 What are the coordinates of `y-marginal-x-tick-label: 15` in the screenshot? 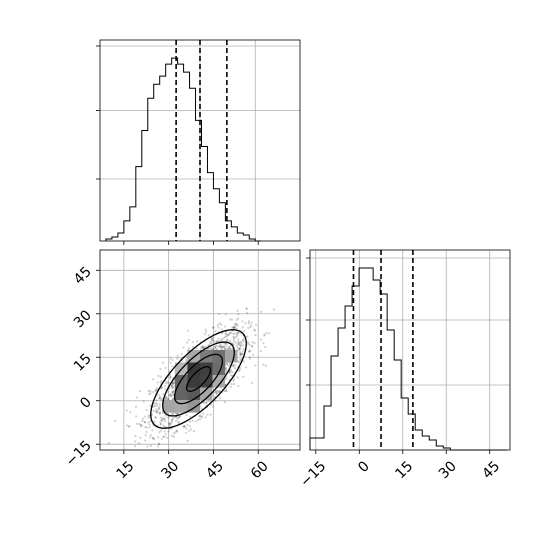 It's located at (404, 470).